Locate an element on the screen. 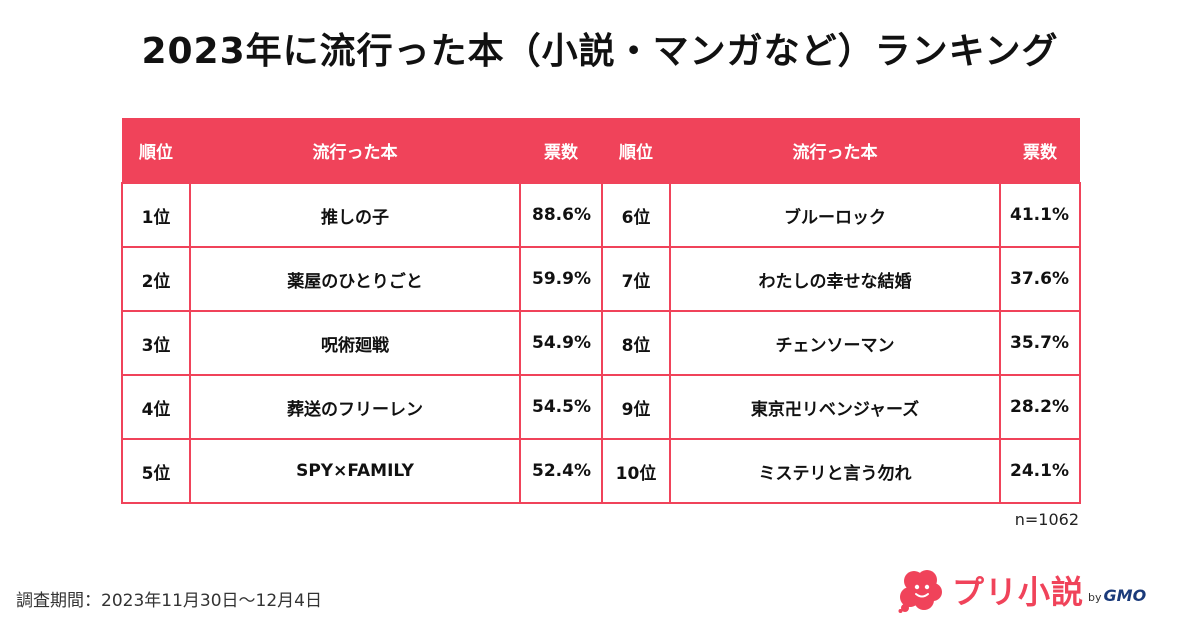 This screenshot has height=630, width=1200. rank-cell: 10位 is located at coordinates (636, 471).